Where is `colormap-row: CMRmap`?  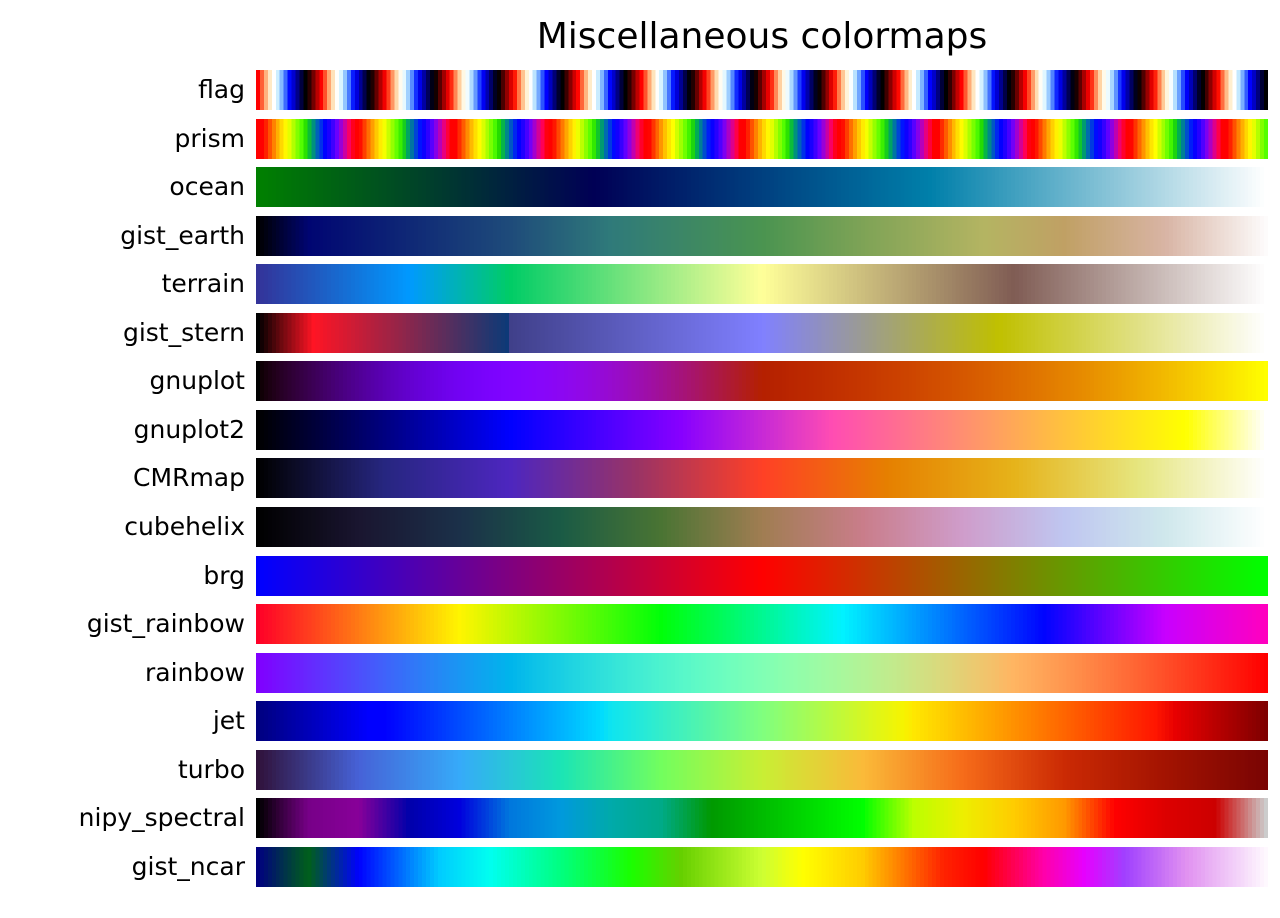 colormap-row: CMRmap is located at coordinates (640, 478).